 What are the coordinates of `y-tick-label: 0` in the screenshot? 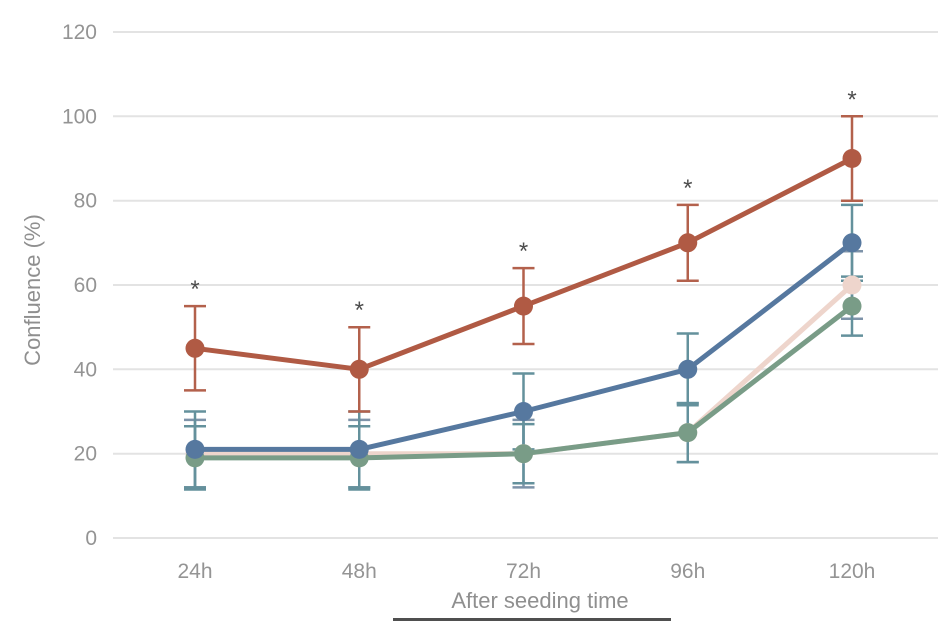 It's located at (91, 538).